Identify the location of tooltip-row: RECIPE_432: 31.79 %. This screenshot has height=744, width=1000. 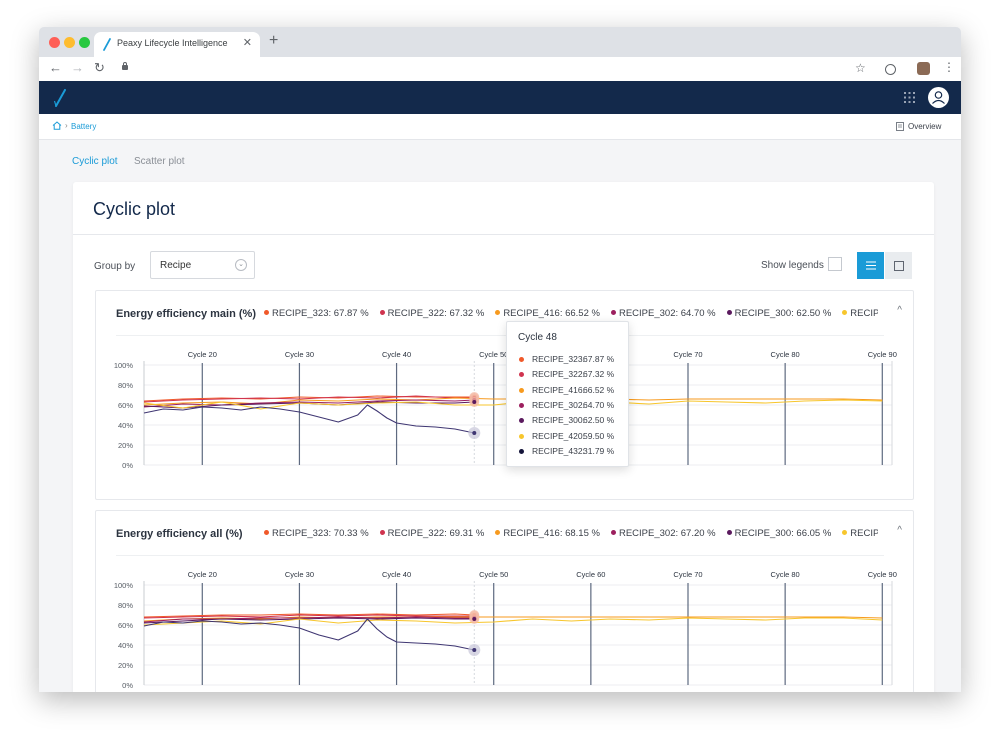
(572, 452).